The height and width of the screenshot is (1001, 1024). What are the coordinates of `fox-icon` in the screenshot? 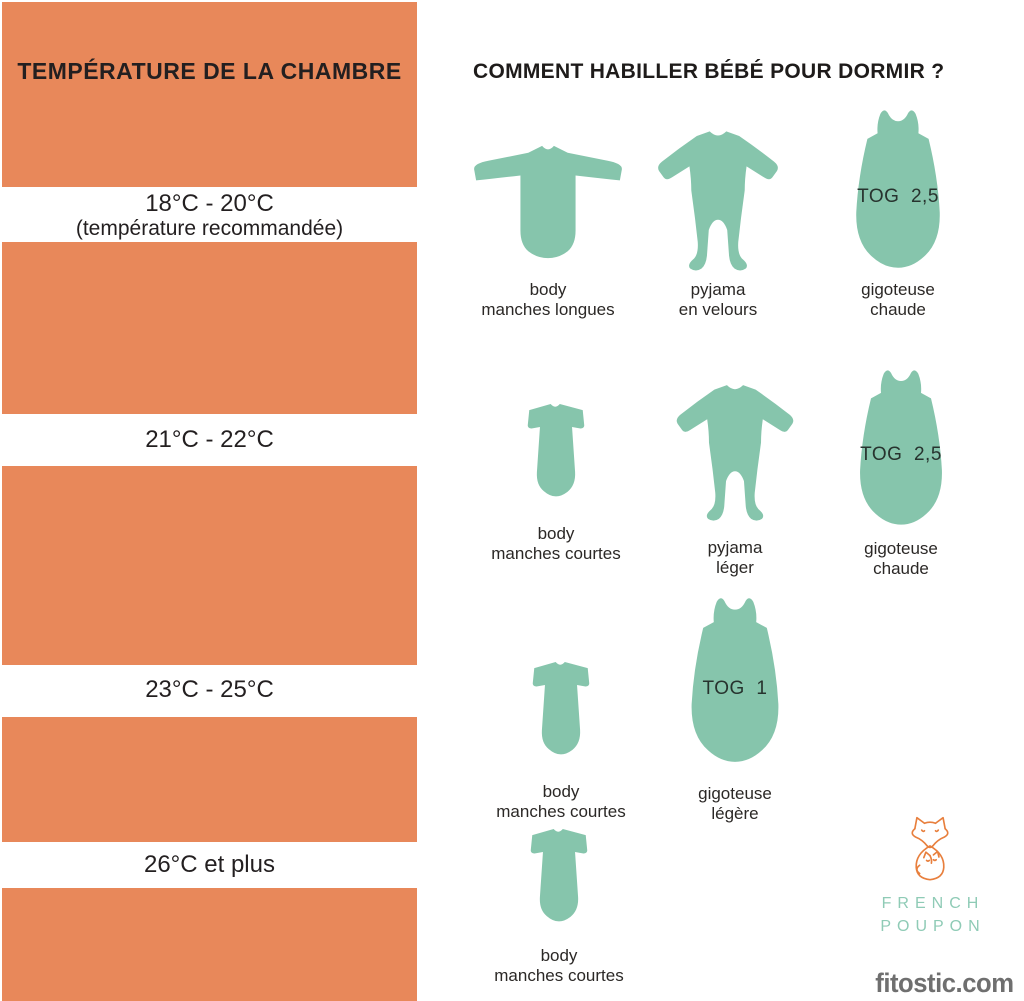 It's located at (930, 847).